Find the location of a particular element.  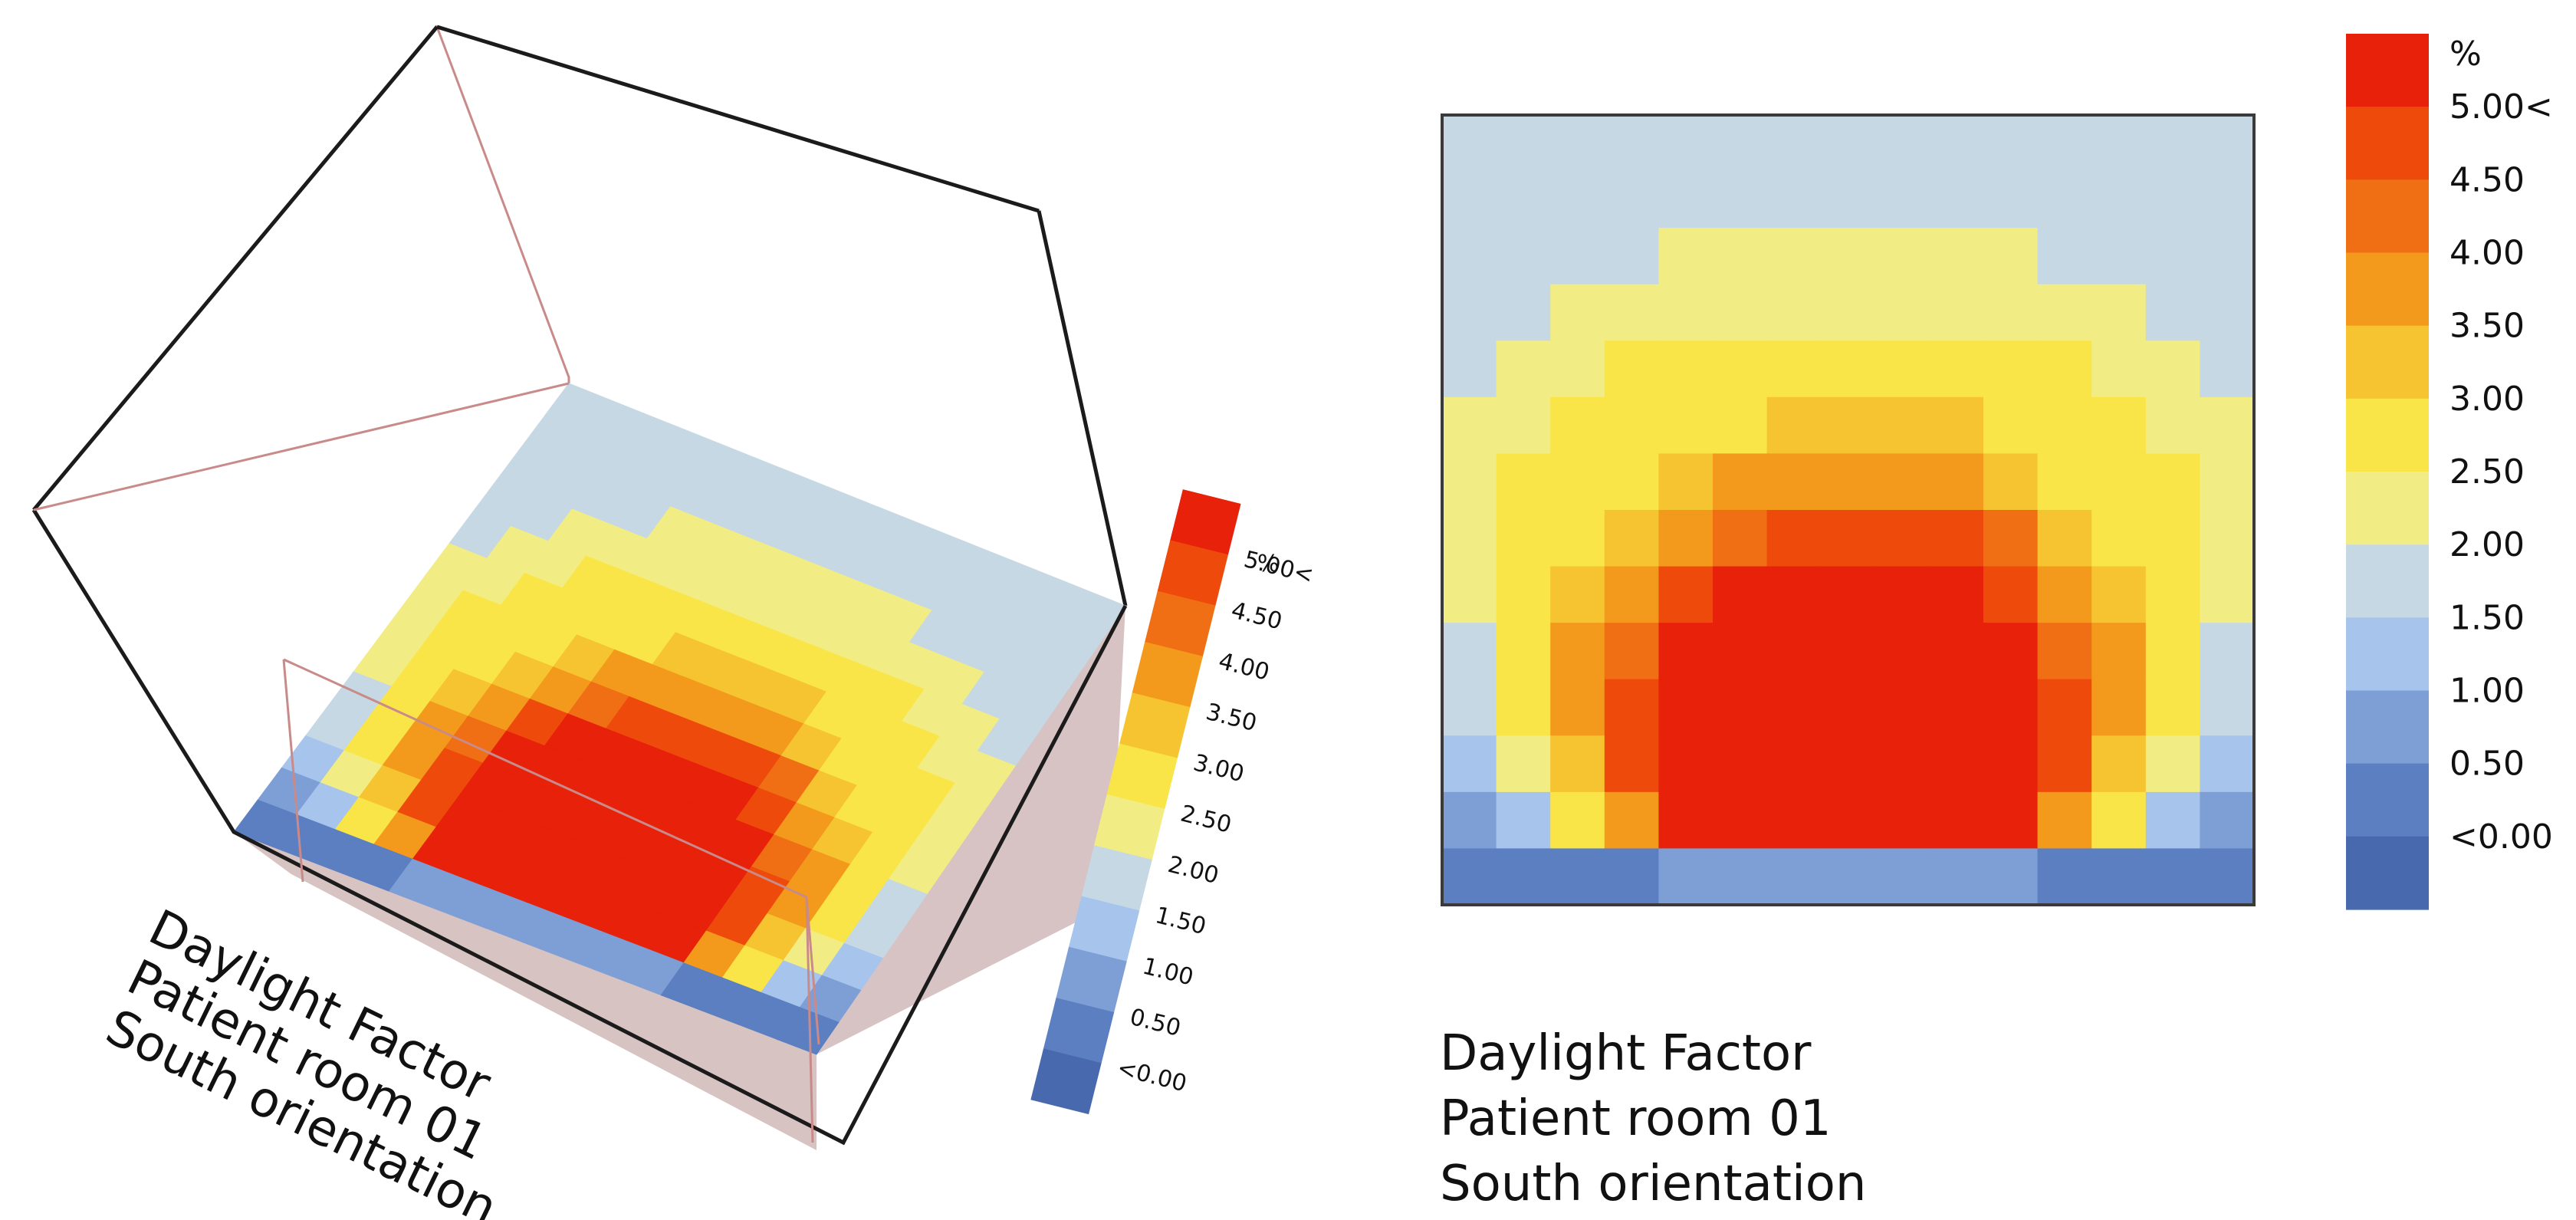

perspective-colorbar-label: 3.50 is located at coordinates (1231, 718).